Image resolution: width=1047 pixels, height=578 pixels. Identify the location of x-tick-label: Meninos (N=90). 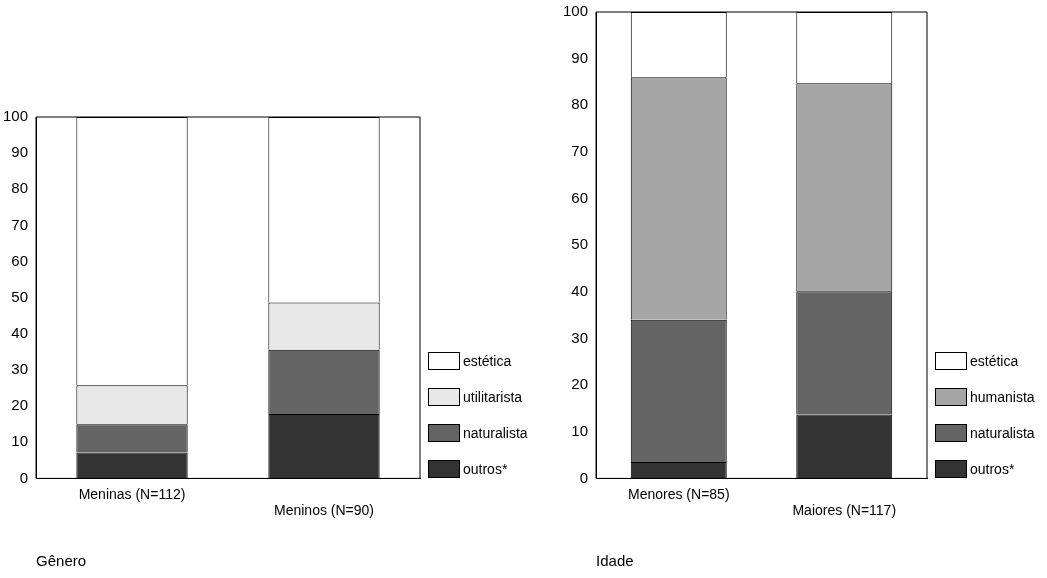
(324, 510).